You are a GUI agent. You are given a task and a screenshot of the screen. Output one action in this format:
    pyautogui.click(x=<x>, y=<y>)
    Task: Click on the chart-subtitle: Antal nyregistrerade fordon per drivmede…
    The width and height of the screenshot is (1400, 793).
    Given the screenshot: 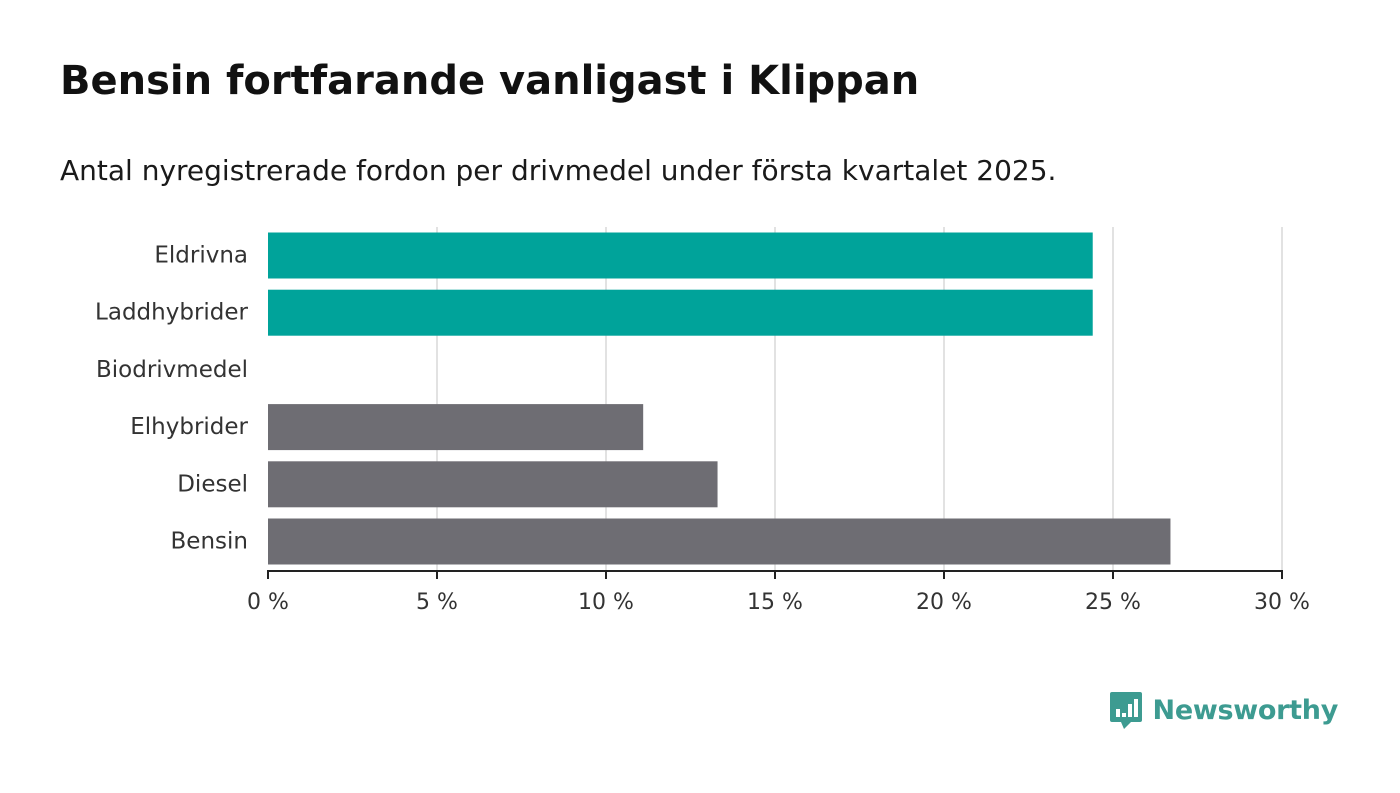 What is the action you would take?
    pyautogui.click(x=558, y=170)
    